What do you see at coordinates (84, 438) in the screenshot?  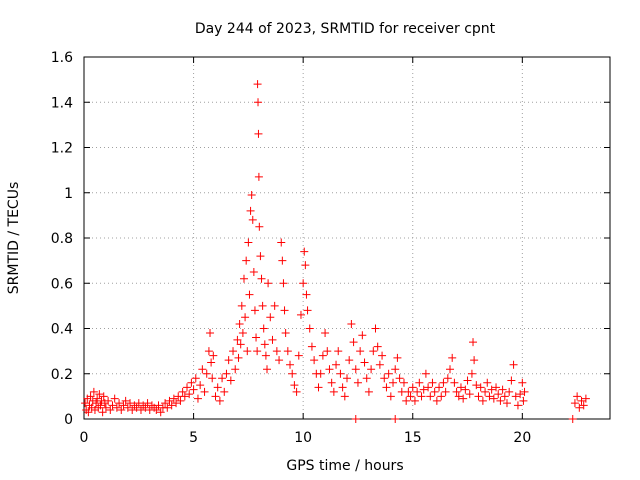 I see `x-tick-label: 0` at bounding box center [84, 438].